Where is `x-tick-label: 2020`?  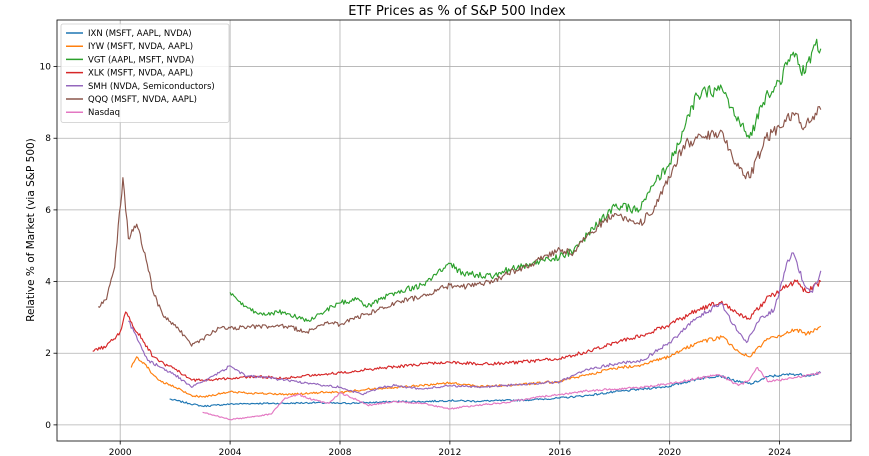 x-tick-label: 2020 is located at coordinates (669, 452).